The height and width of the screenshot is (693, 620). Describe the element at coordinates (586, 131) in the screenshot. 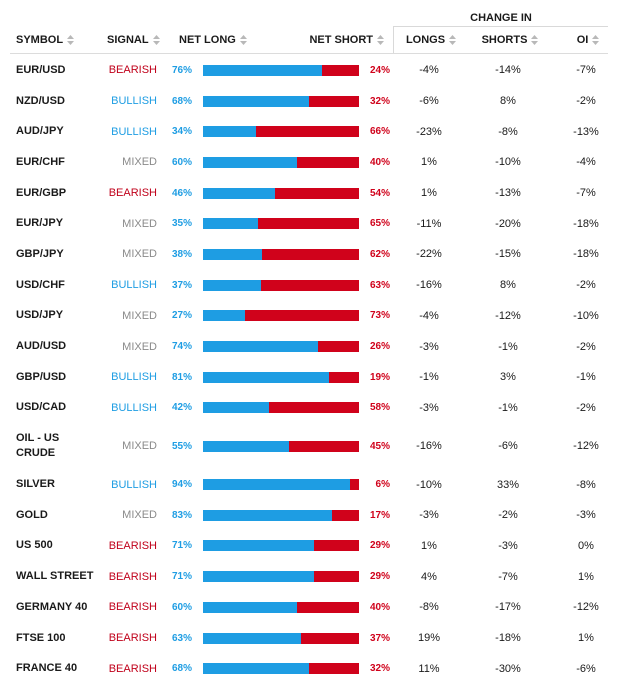

I see `oi-change-value: -13%` at that location.